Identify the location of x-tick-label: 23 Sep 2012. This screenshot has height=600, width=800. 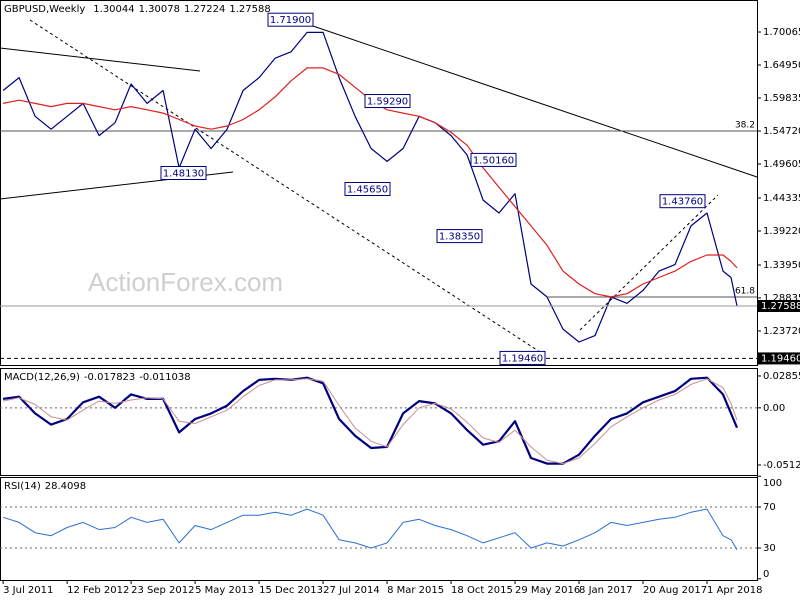
(162, 590).